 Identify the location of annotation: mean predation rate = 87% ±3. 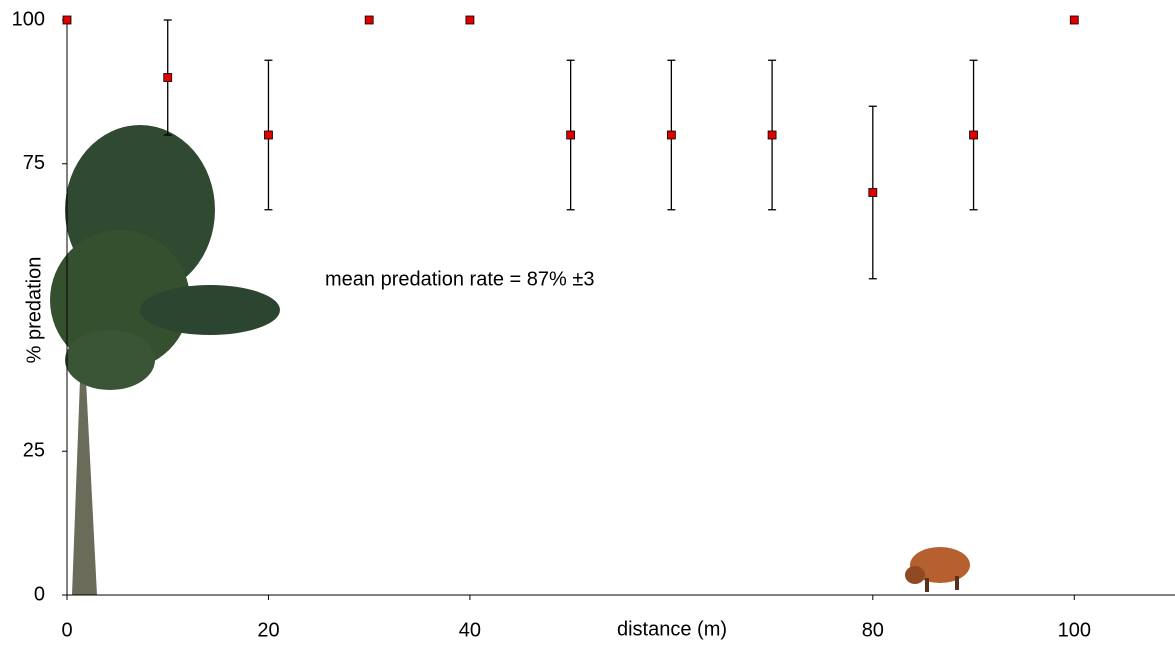
(459, 279).